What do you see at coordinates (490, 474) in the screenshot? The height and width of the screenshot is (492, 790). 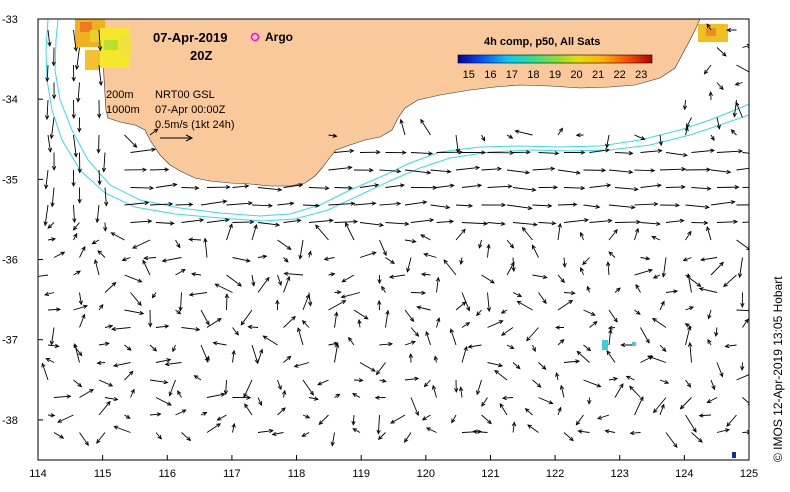 I see `x-tick-label: 121` at bounding box center [490, 474].